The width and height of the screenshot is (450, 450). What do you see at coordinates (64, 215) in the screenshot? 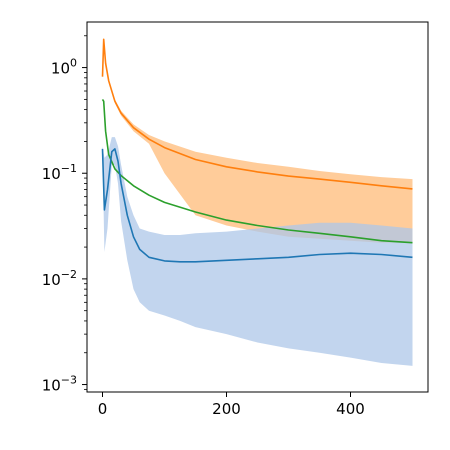
I see `y-axis: 10⁻³ 10⁻² 10⁻¹ 10⁰` at bounding box center [64, 215].